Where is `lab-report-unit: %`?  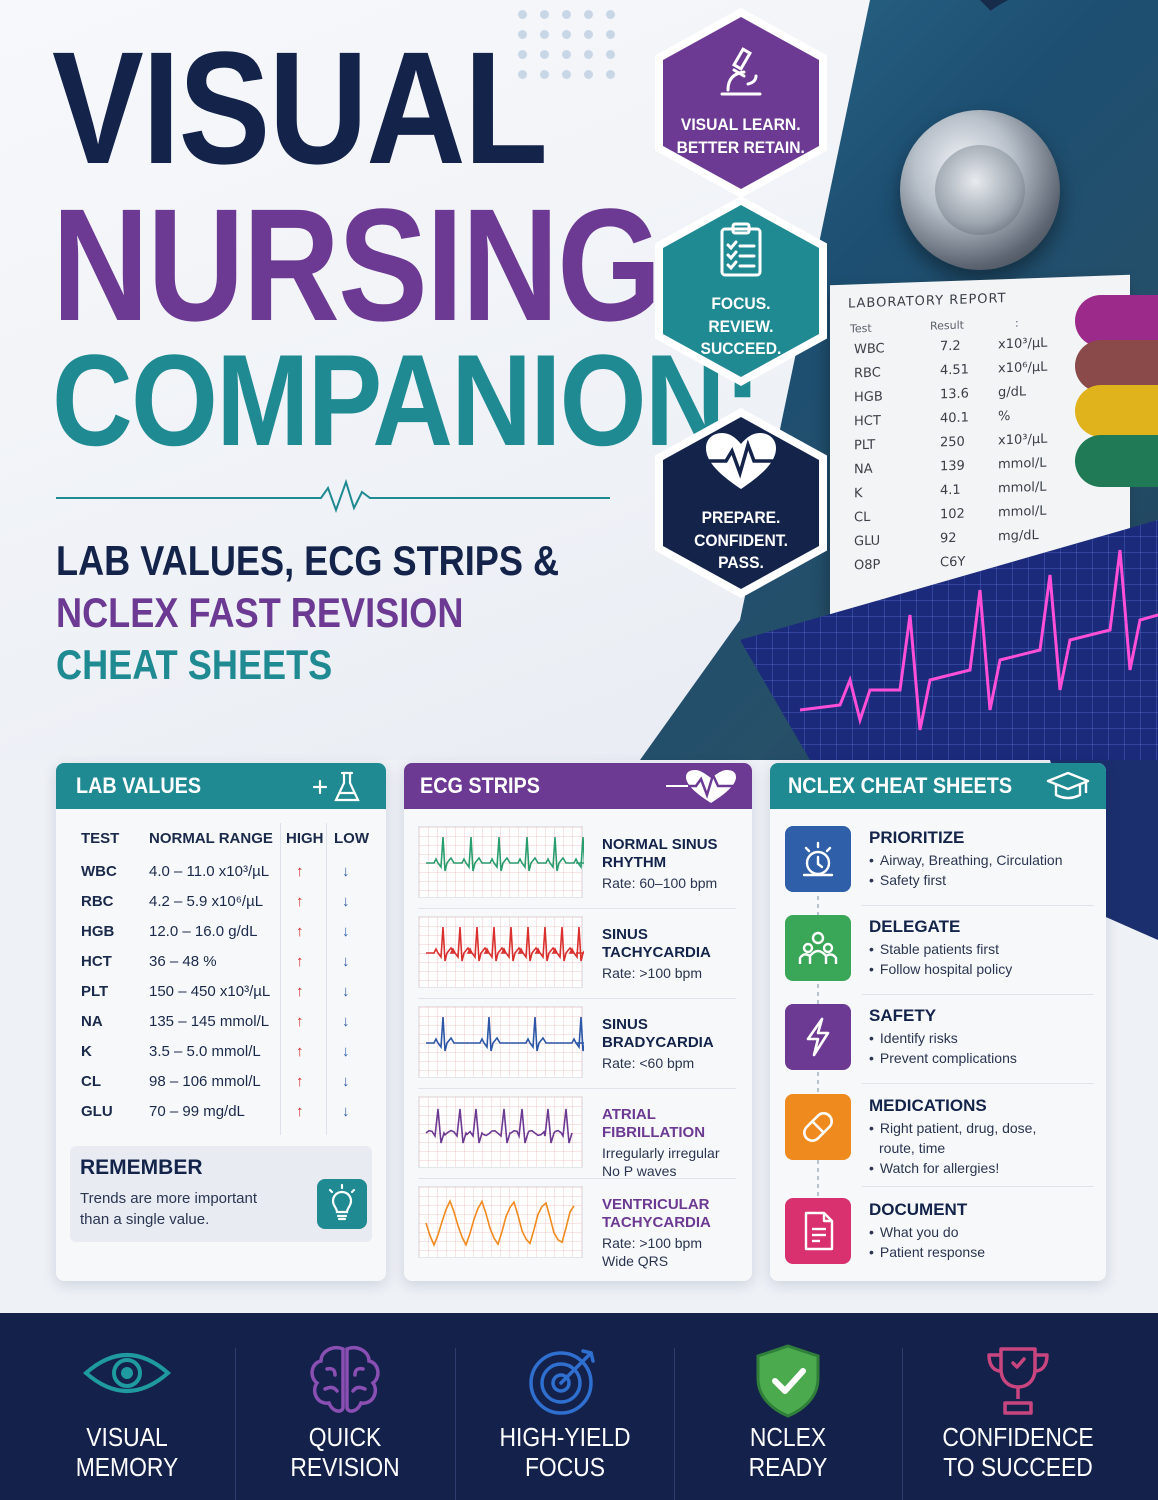
lab-report-unit: % is located at coordinates (1004, 416).